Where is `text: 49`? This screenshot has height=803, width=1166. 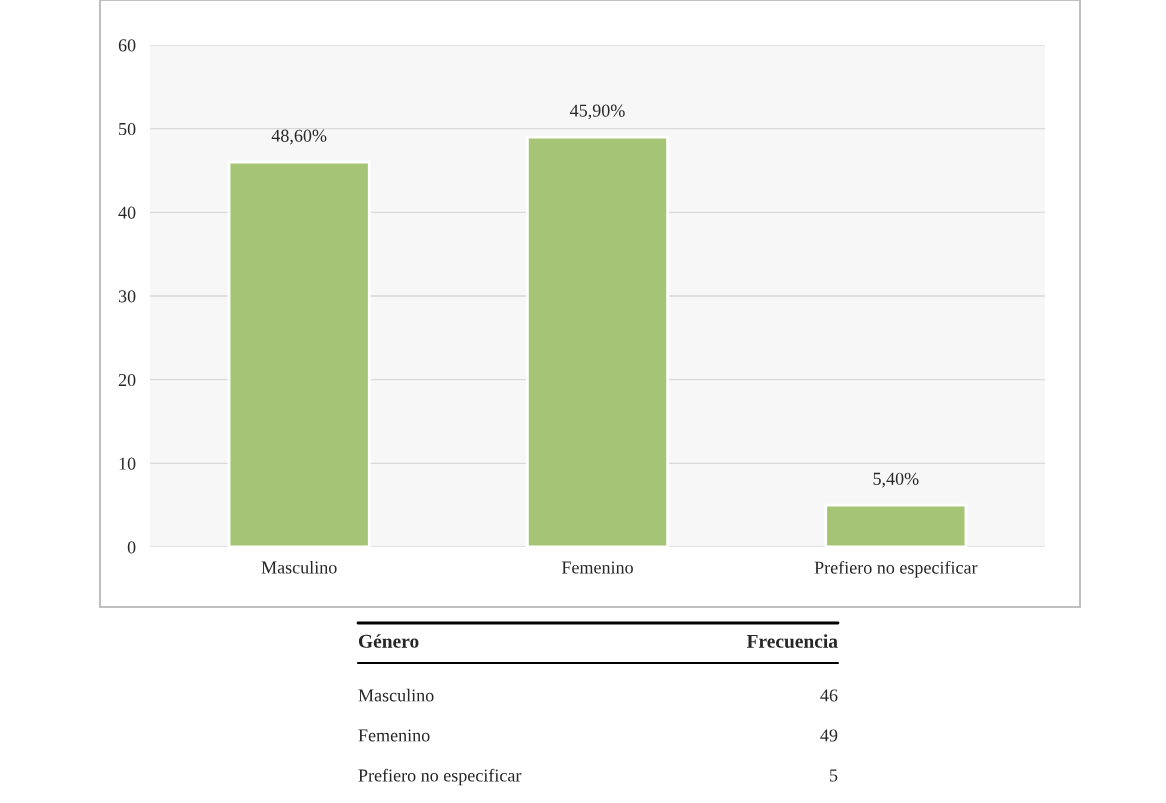 text: 49 is located at coordinates (829, 735).